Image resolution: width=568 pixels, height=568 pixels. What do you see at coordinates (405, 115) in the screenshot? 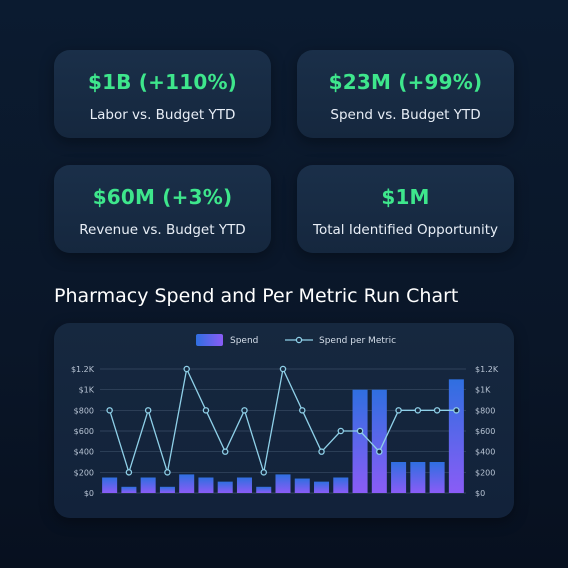
I see `kpi-label: Spend vs. Budget YTD` at bounding box center [405, 115].